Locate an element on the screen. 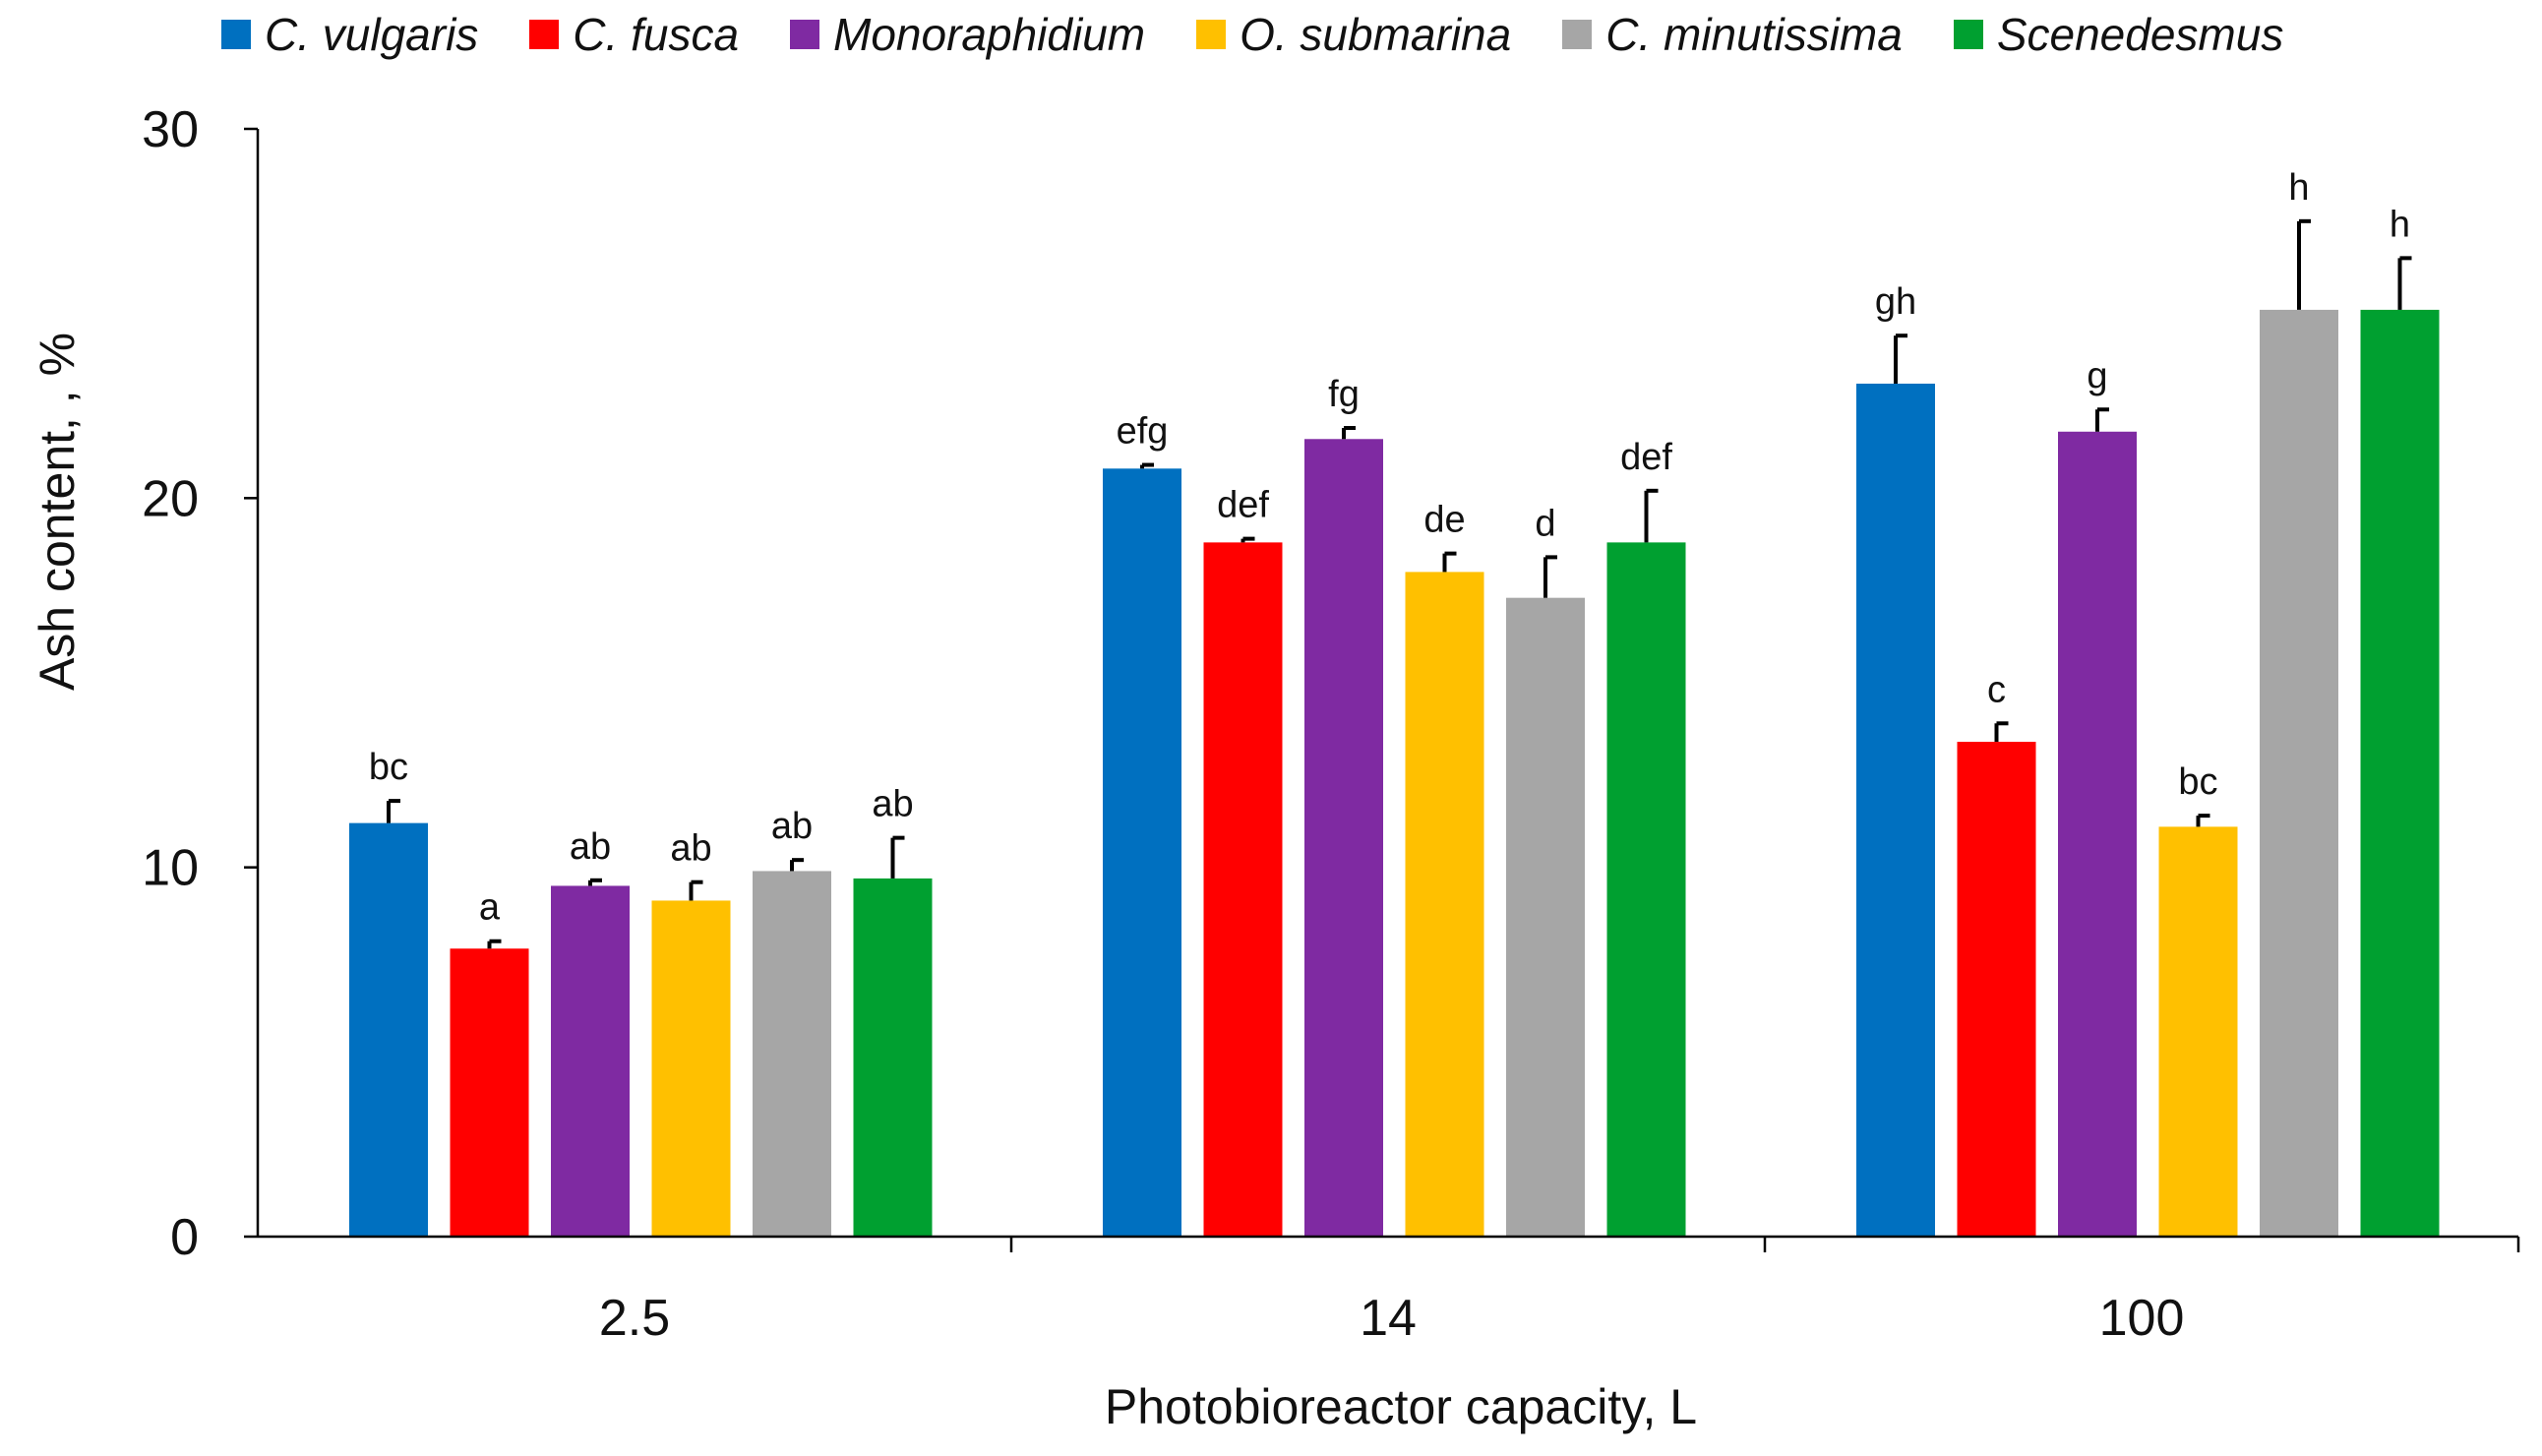 Image resolution: width=2542 pixels, height=1456 pixels. y-tick-label: 20 is located at coordinates (171, 498).